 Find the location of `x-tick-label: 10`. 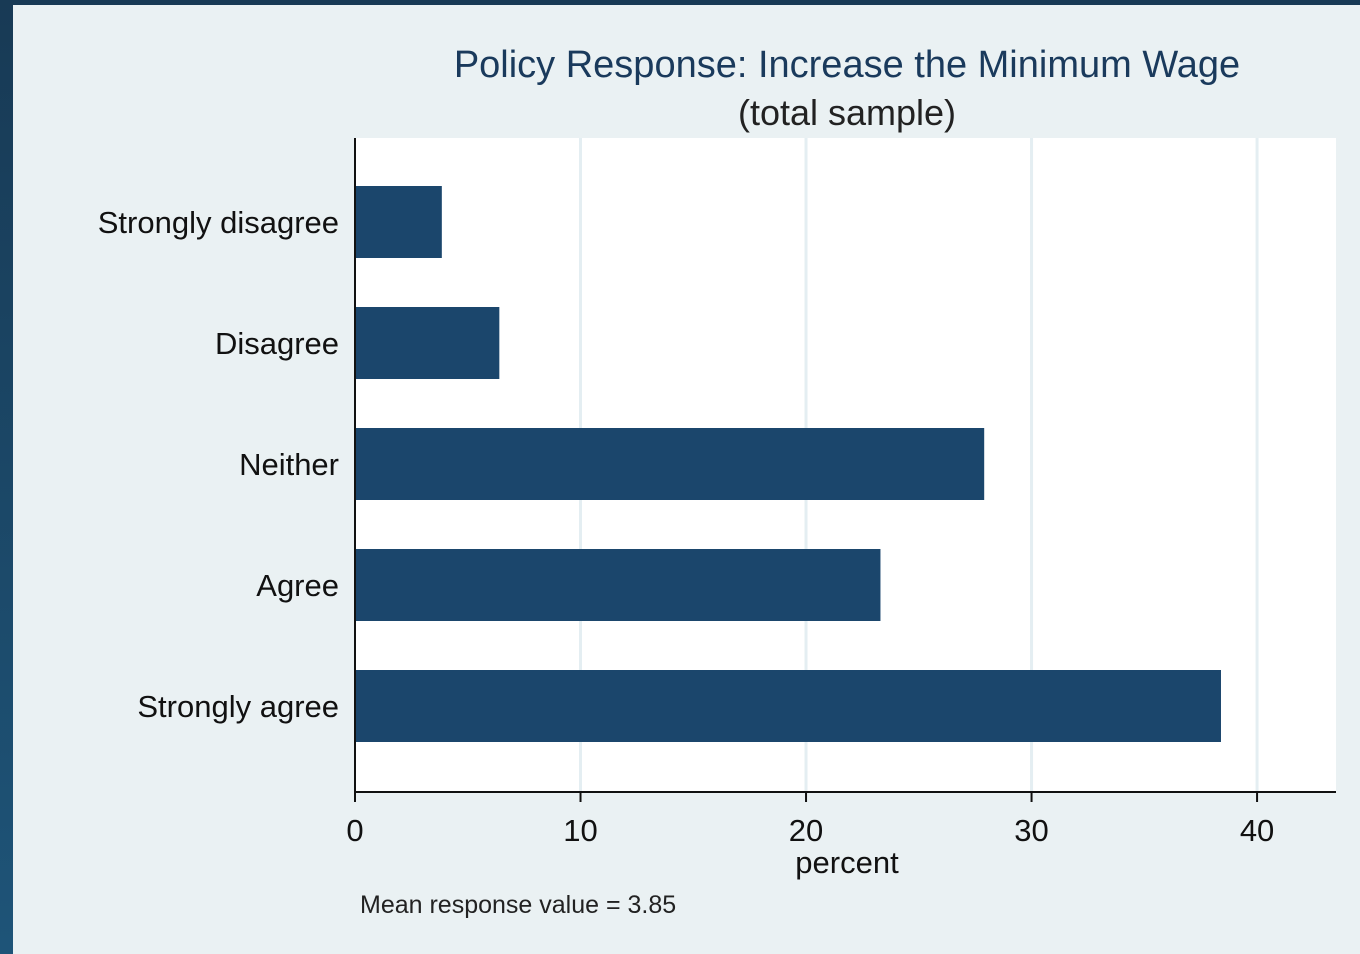

x-tick-label: 10 is located at coordinates (580, 830).